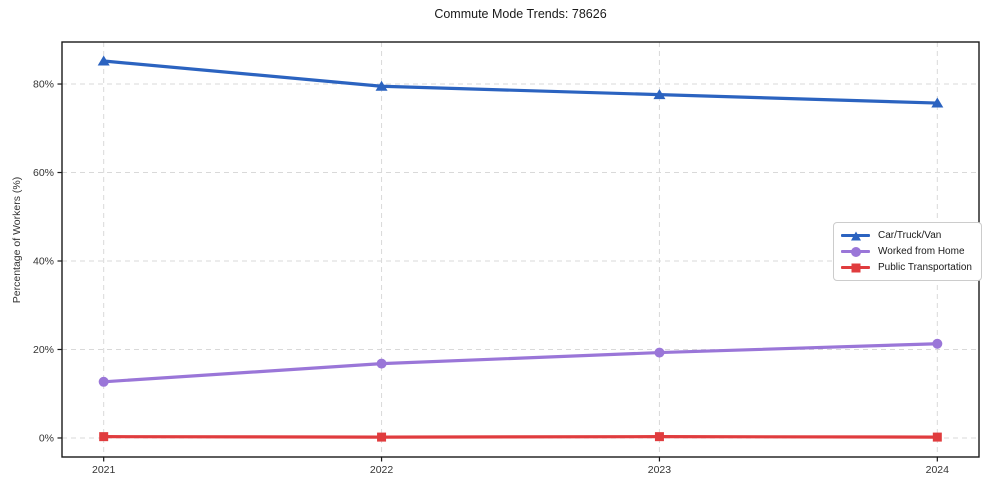 The height and width of the screenshot is (490, 990). I want to click on y-tick-label: 20%, so click(43, 350).